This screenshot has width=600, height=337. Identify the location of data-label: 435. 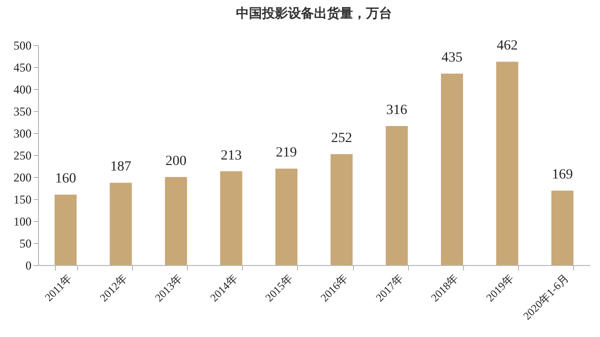
(452, 58).